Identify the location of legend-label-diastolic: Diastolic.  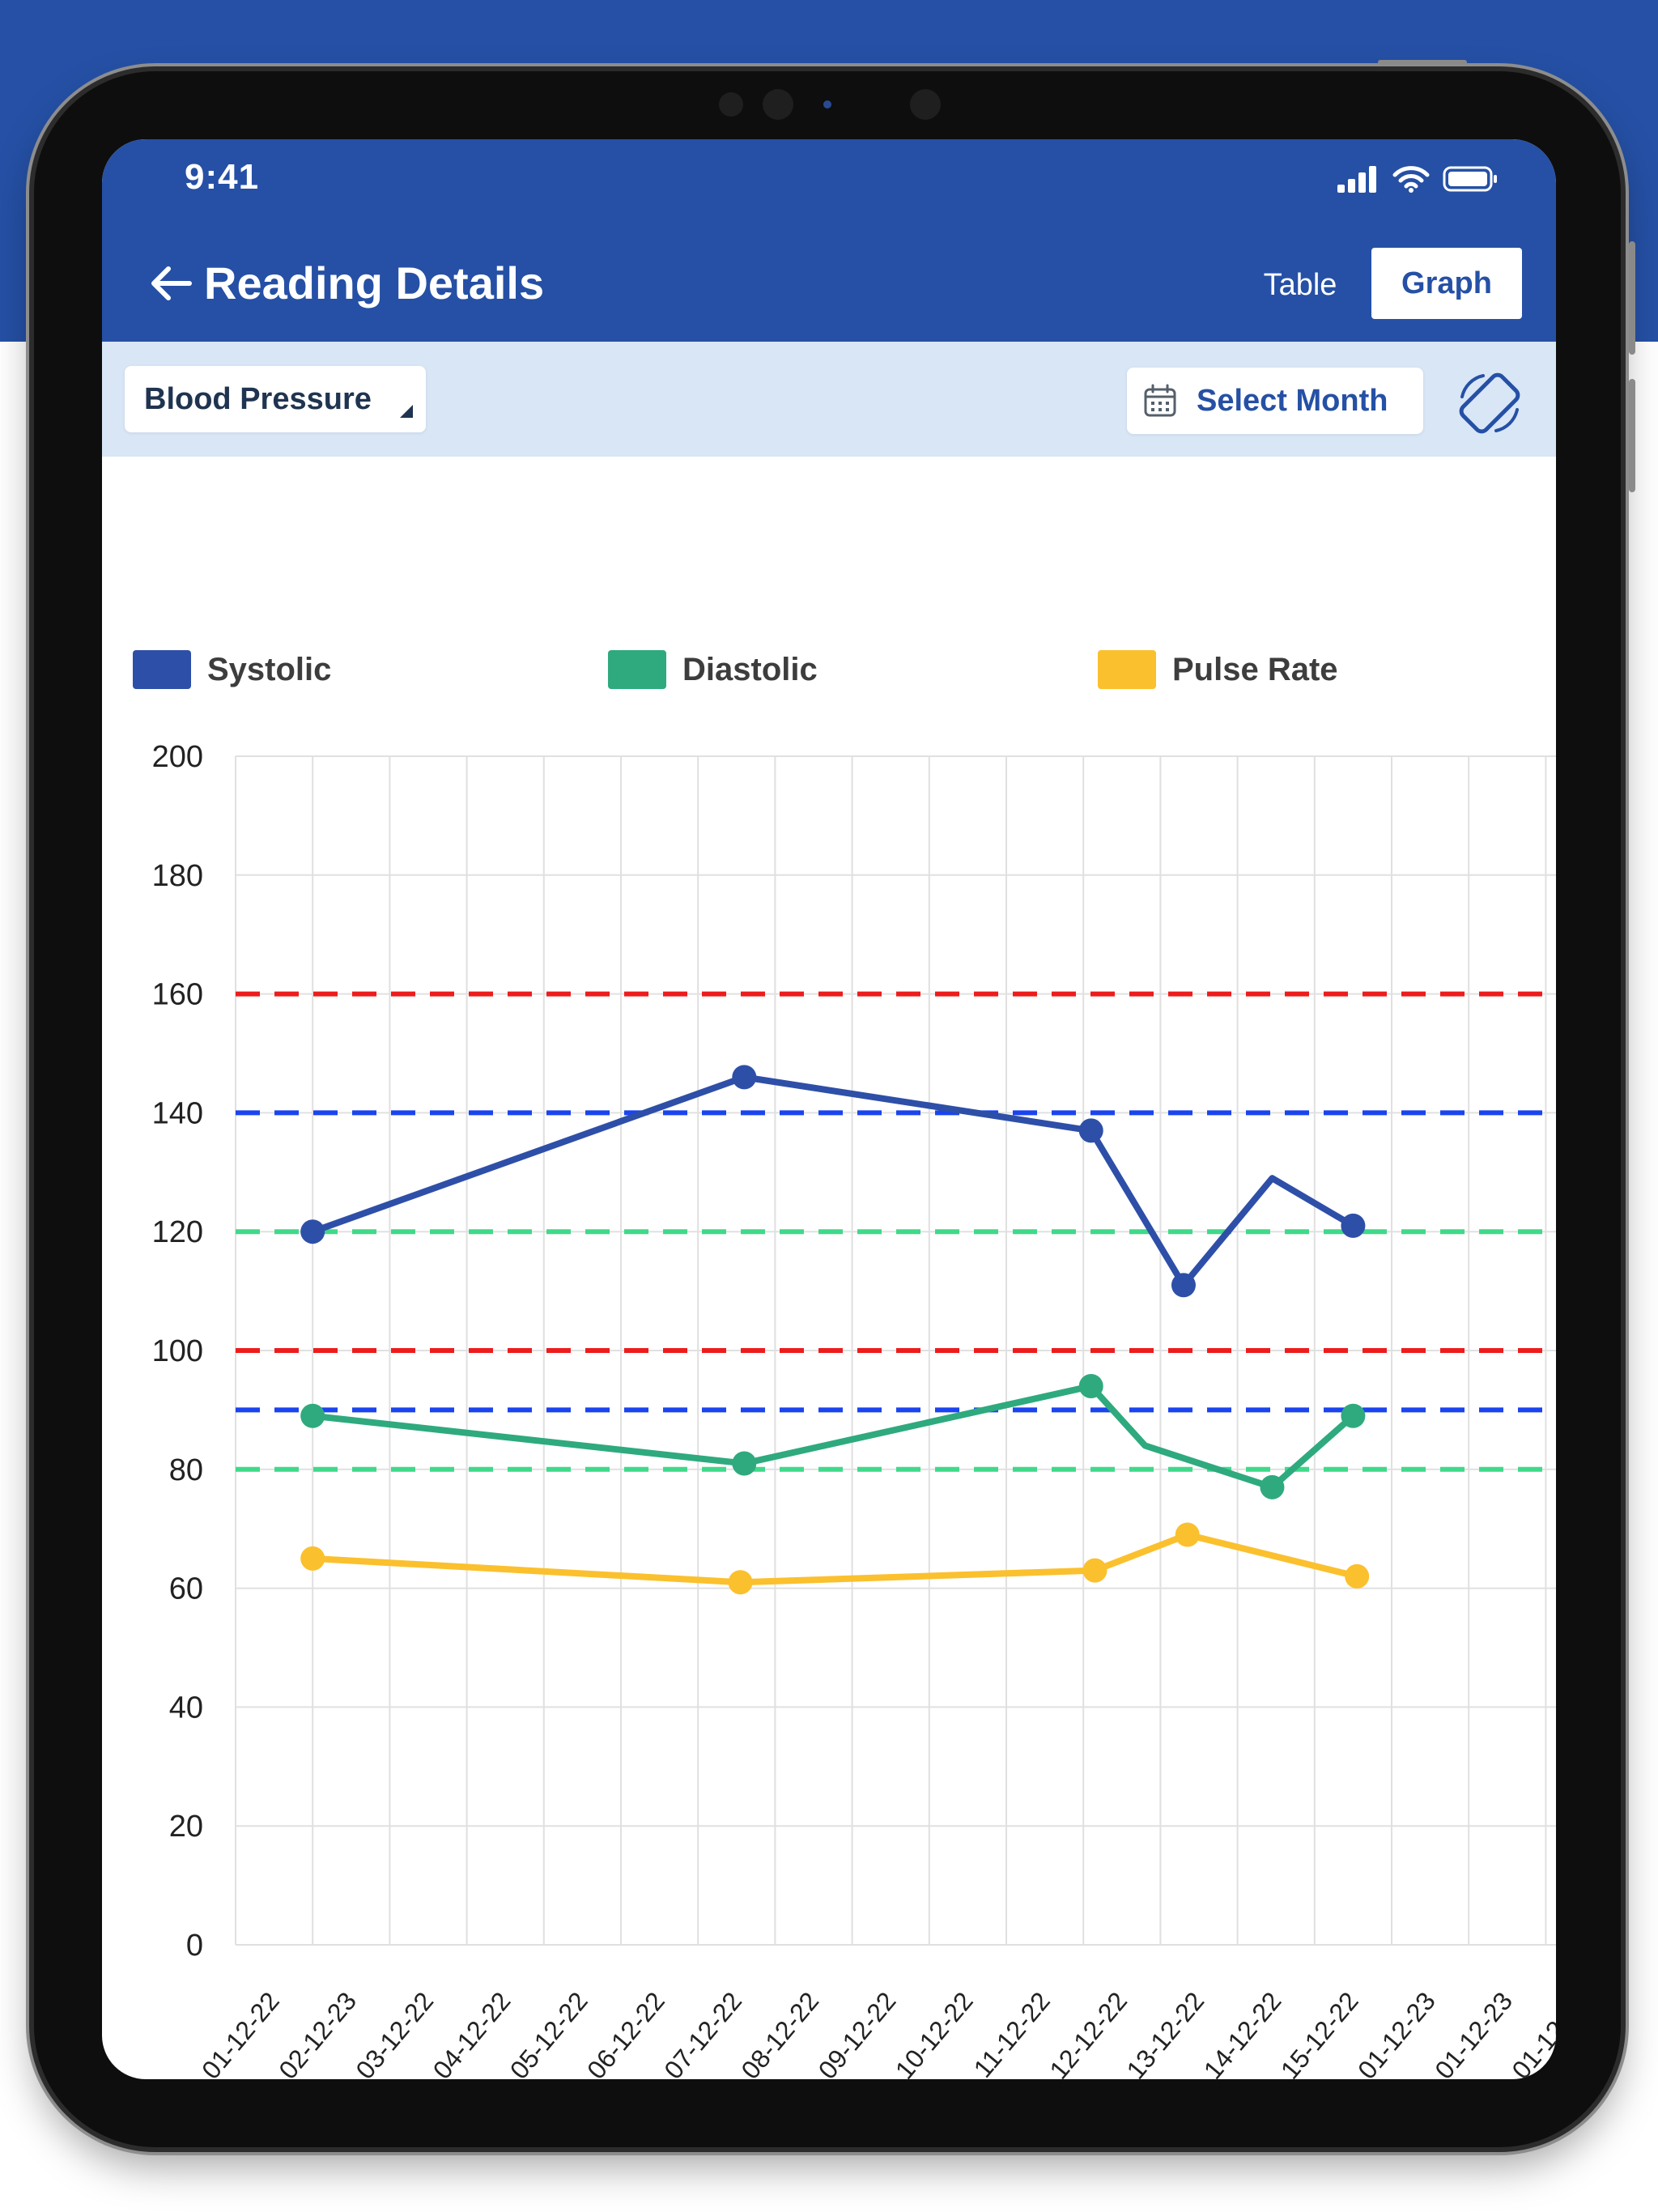
(750, 669).